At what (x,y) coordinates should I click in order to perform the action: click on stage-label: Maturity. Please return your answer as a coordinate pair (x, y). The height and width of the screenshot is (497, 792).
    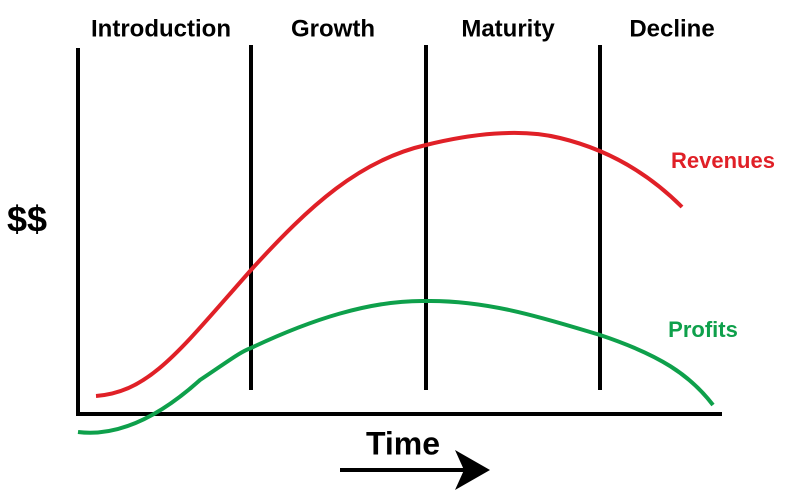
    Looking at the image, I should click on (508, 28).